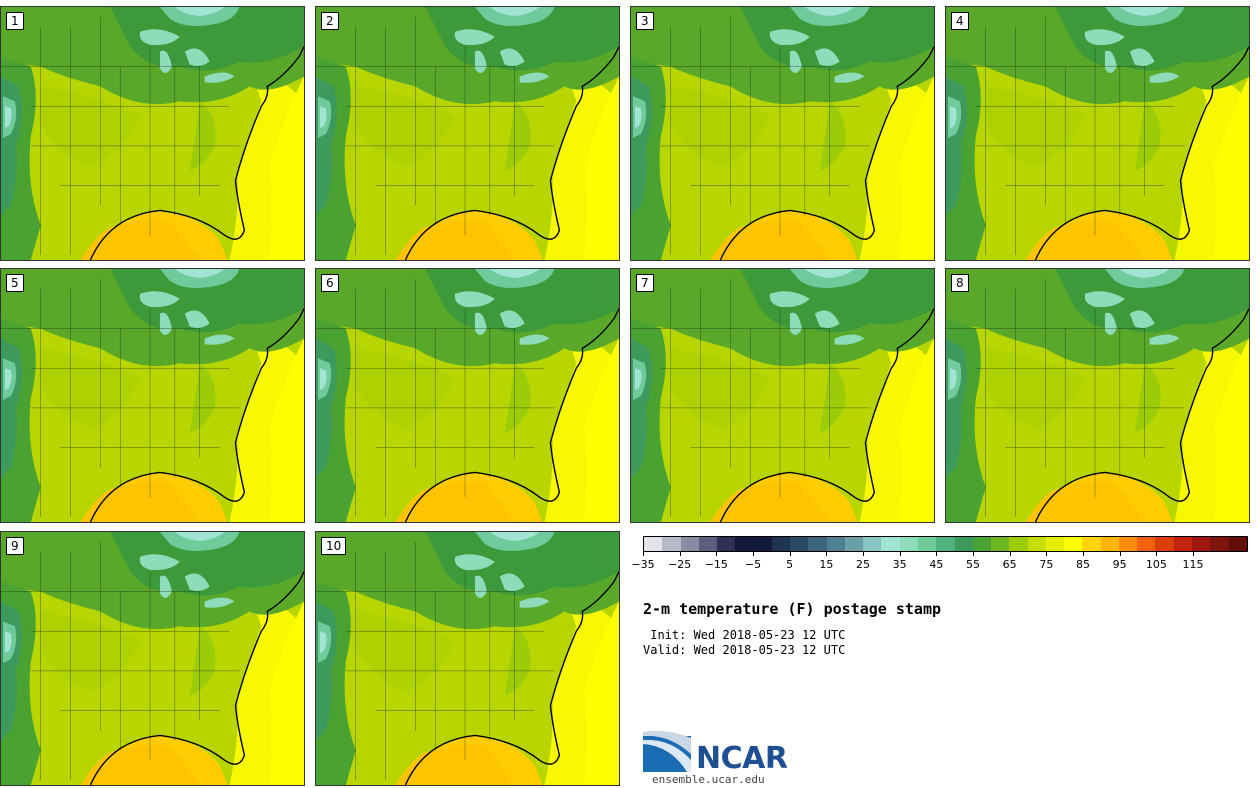 This screenshot has width=1260, height=788. Describe the element at coordinates (467, 395) in the screenshot. I see `ensemble-member-panel: 6` at that location.